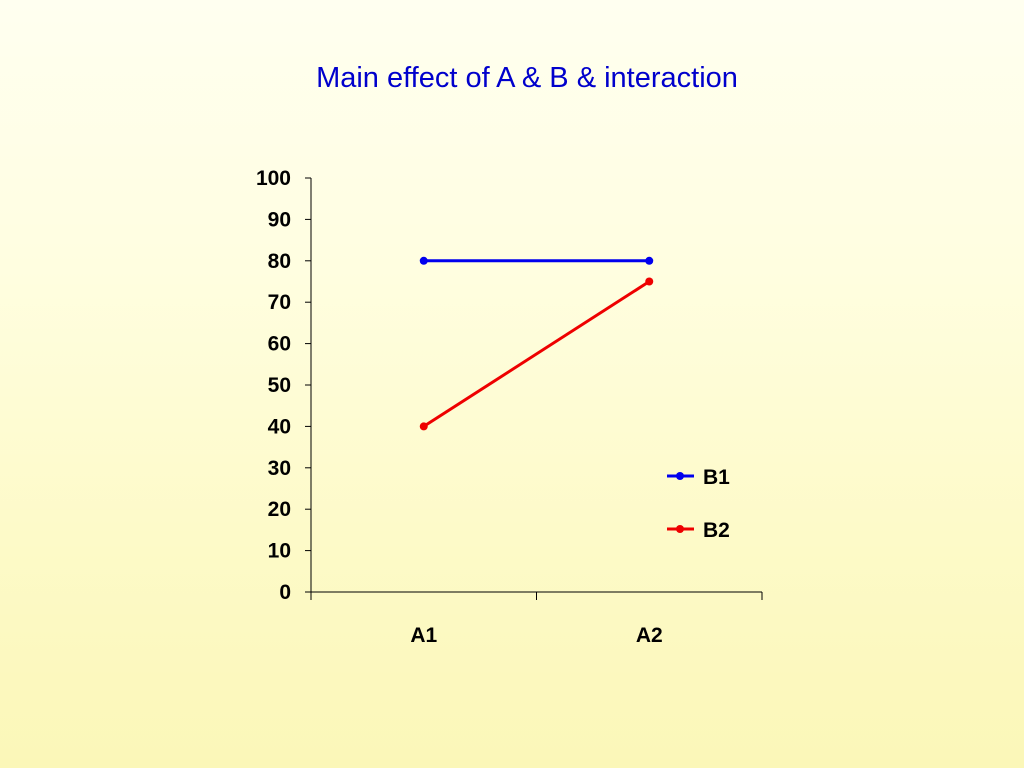  I want to click on y-tick-label: 80, so click(279, 261).